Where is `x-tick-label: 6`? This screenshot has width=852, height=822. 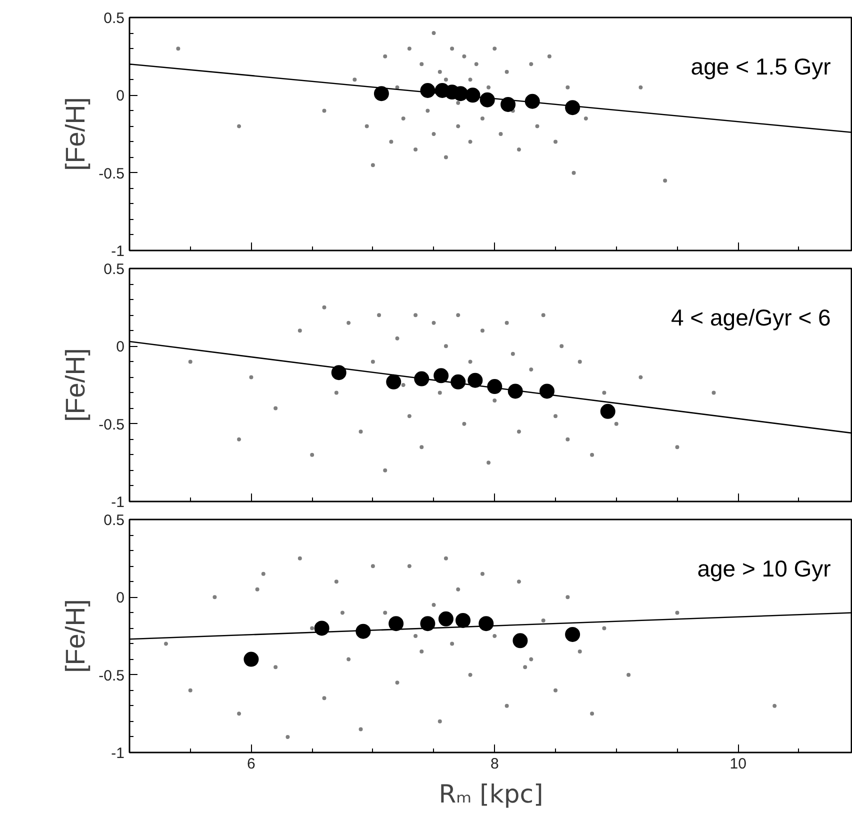 x-tick-label: 6 is located at coordinates (251, 764).